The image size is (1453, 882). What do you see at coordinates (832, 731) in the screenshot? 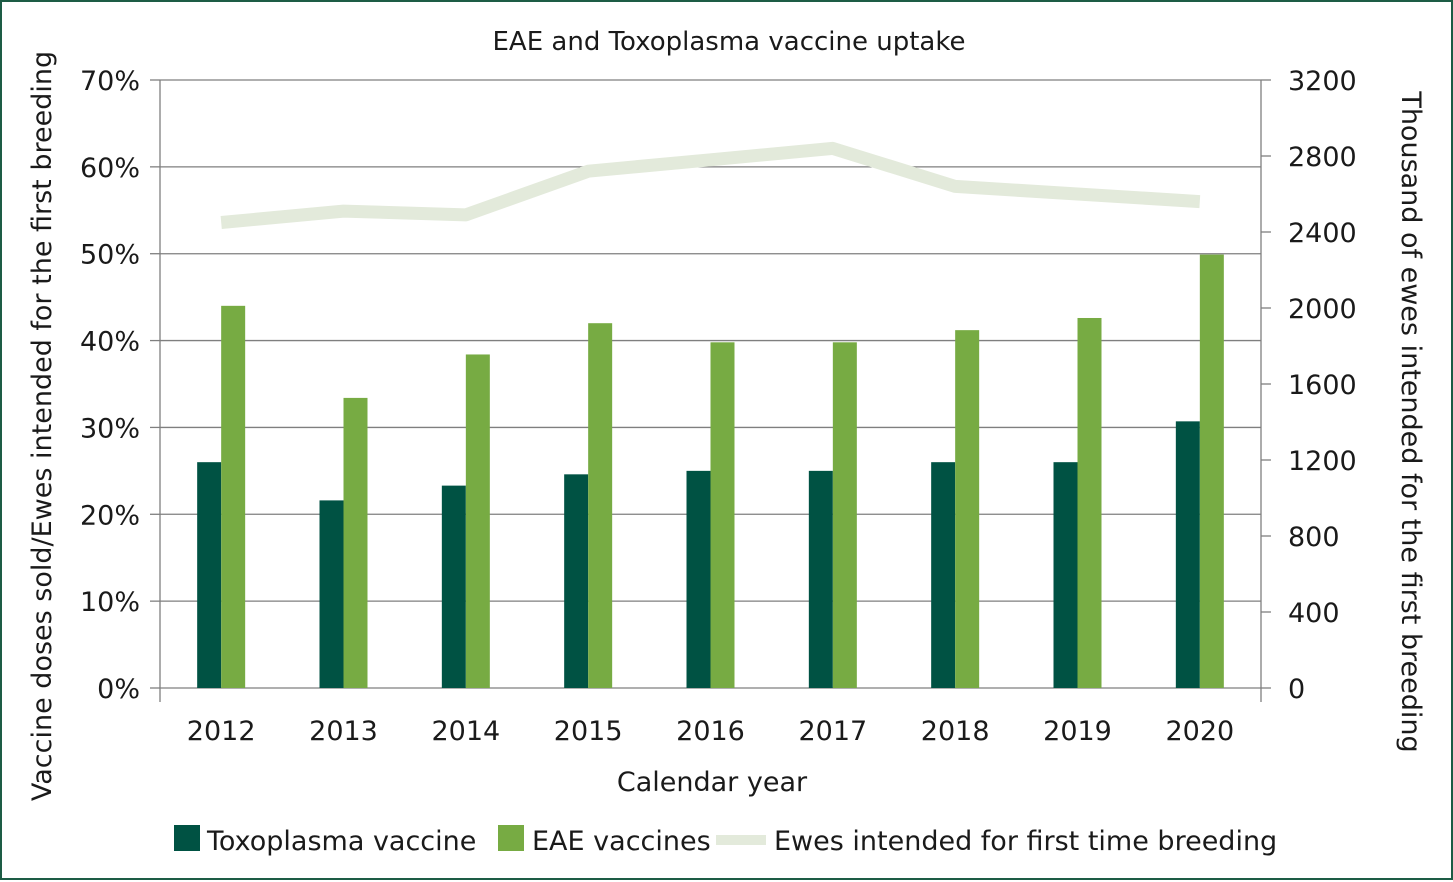
I see `x-tick-label: 2017` at bounding box center [832, 731].